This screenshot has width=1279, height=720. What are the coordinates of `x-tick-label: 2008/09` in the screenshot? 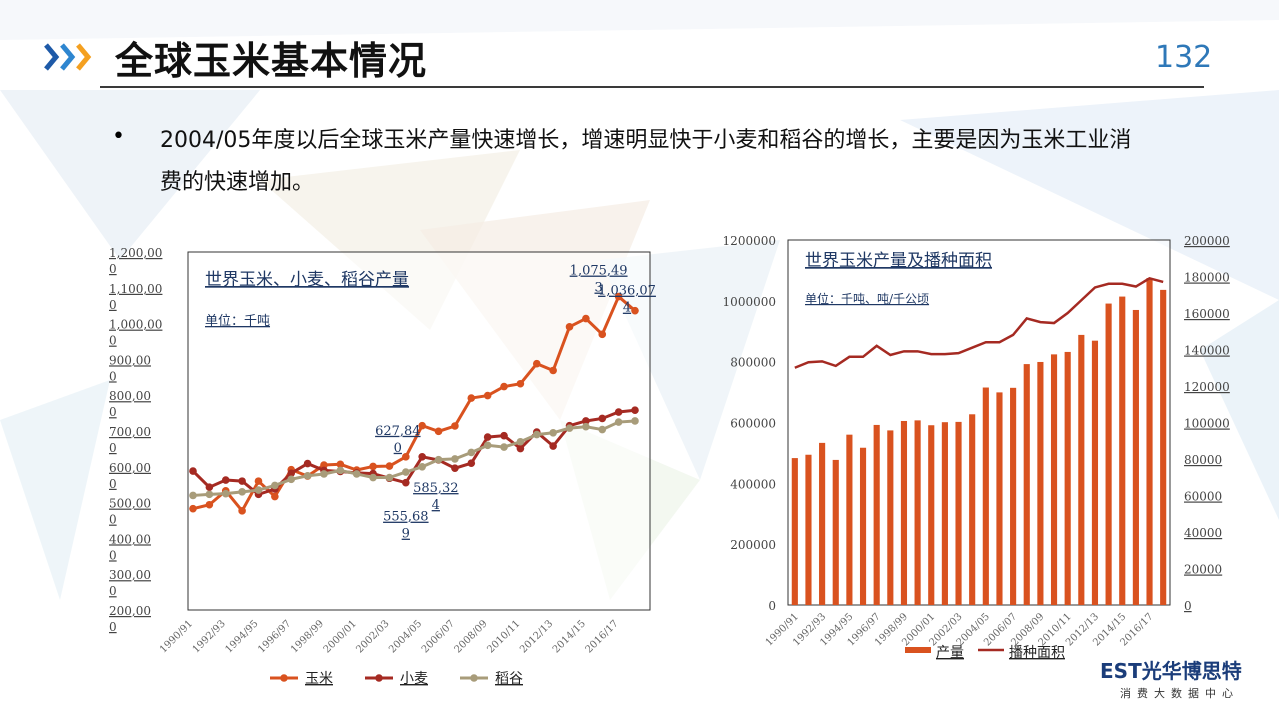 It's located at (471, 636).